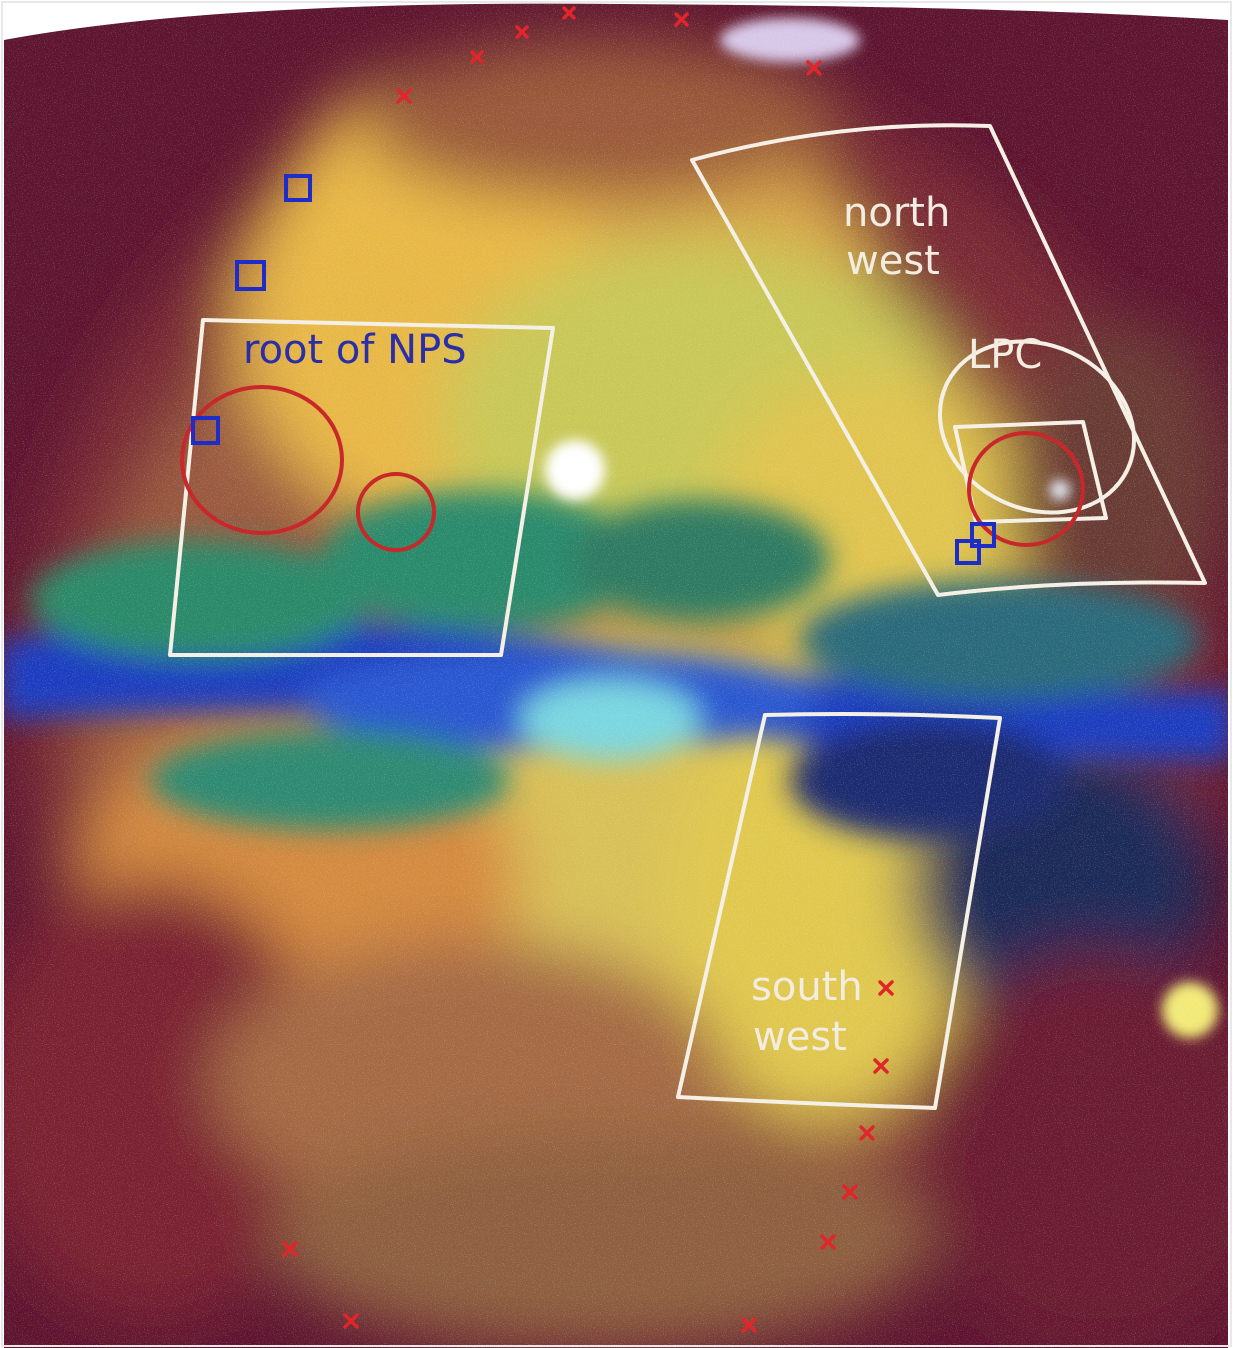  I want to click on north-west-label-line2: west, so click(893, 261).